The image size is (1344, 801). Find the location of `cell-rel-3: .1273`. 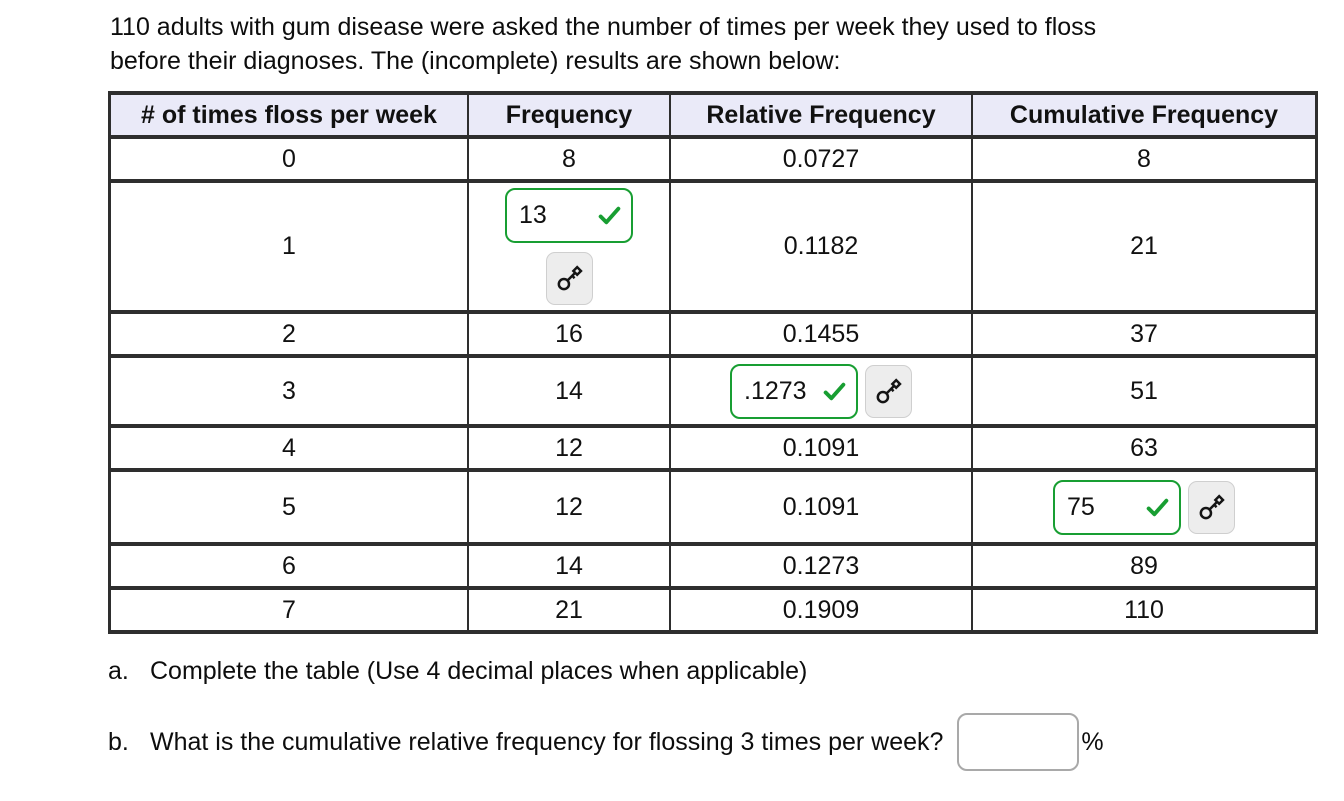

cell-rel-3: .1273 is located at coordinates (821, 391).